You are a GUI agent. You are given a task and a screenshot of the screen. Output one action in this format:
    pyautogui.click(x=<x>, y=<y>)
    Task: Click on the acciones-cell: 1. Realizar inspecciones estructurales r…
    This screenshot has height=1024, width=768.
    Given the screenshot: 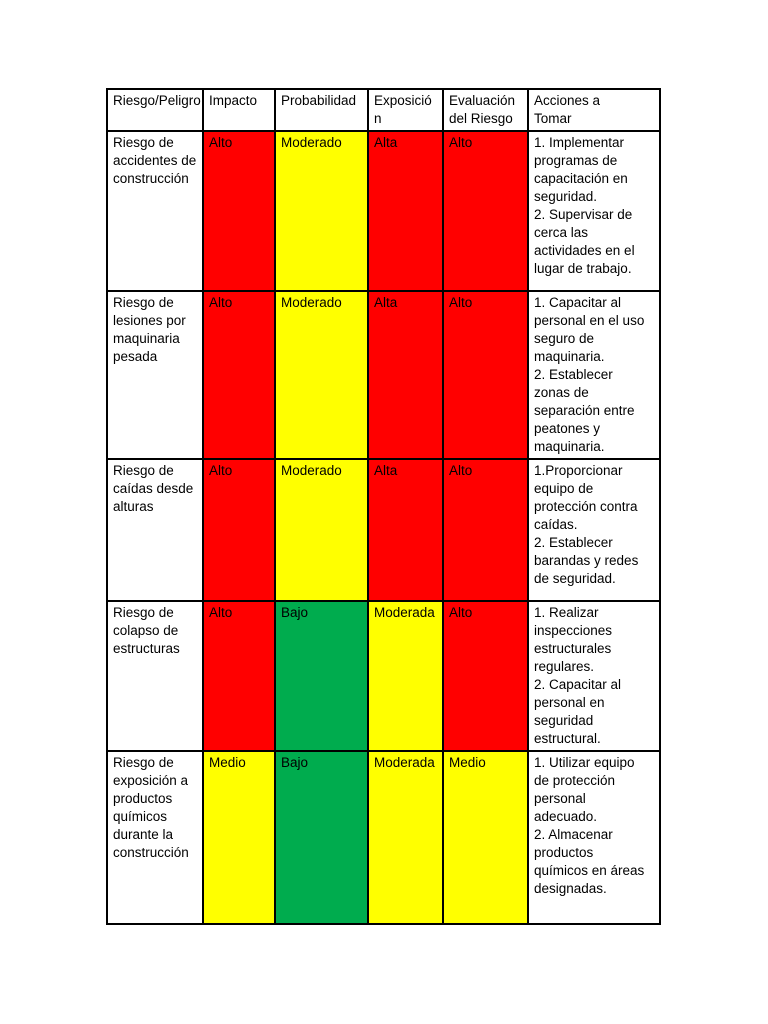 What is the action you would take?
    pyautogui.click(x=594, y=676)
    